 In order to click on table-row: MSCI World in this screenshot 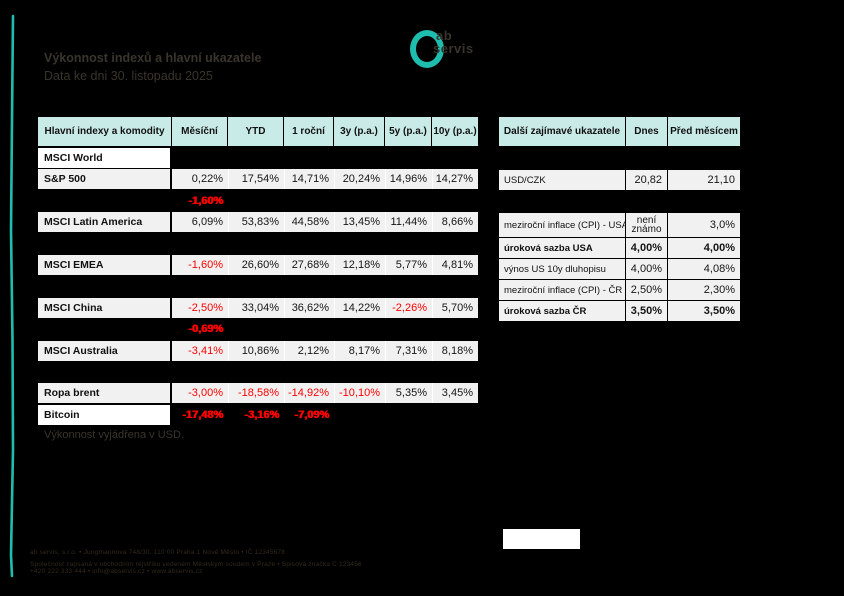, I will do `click(258, 158)`.